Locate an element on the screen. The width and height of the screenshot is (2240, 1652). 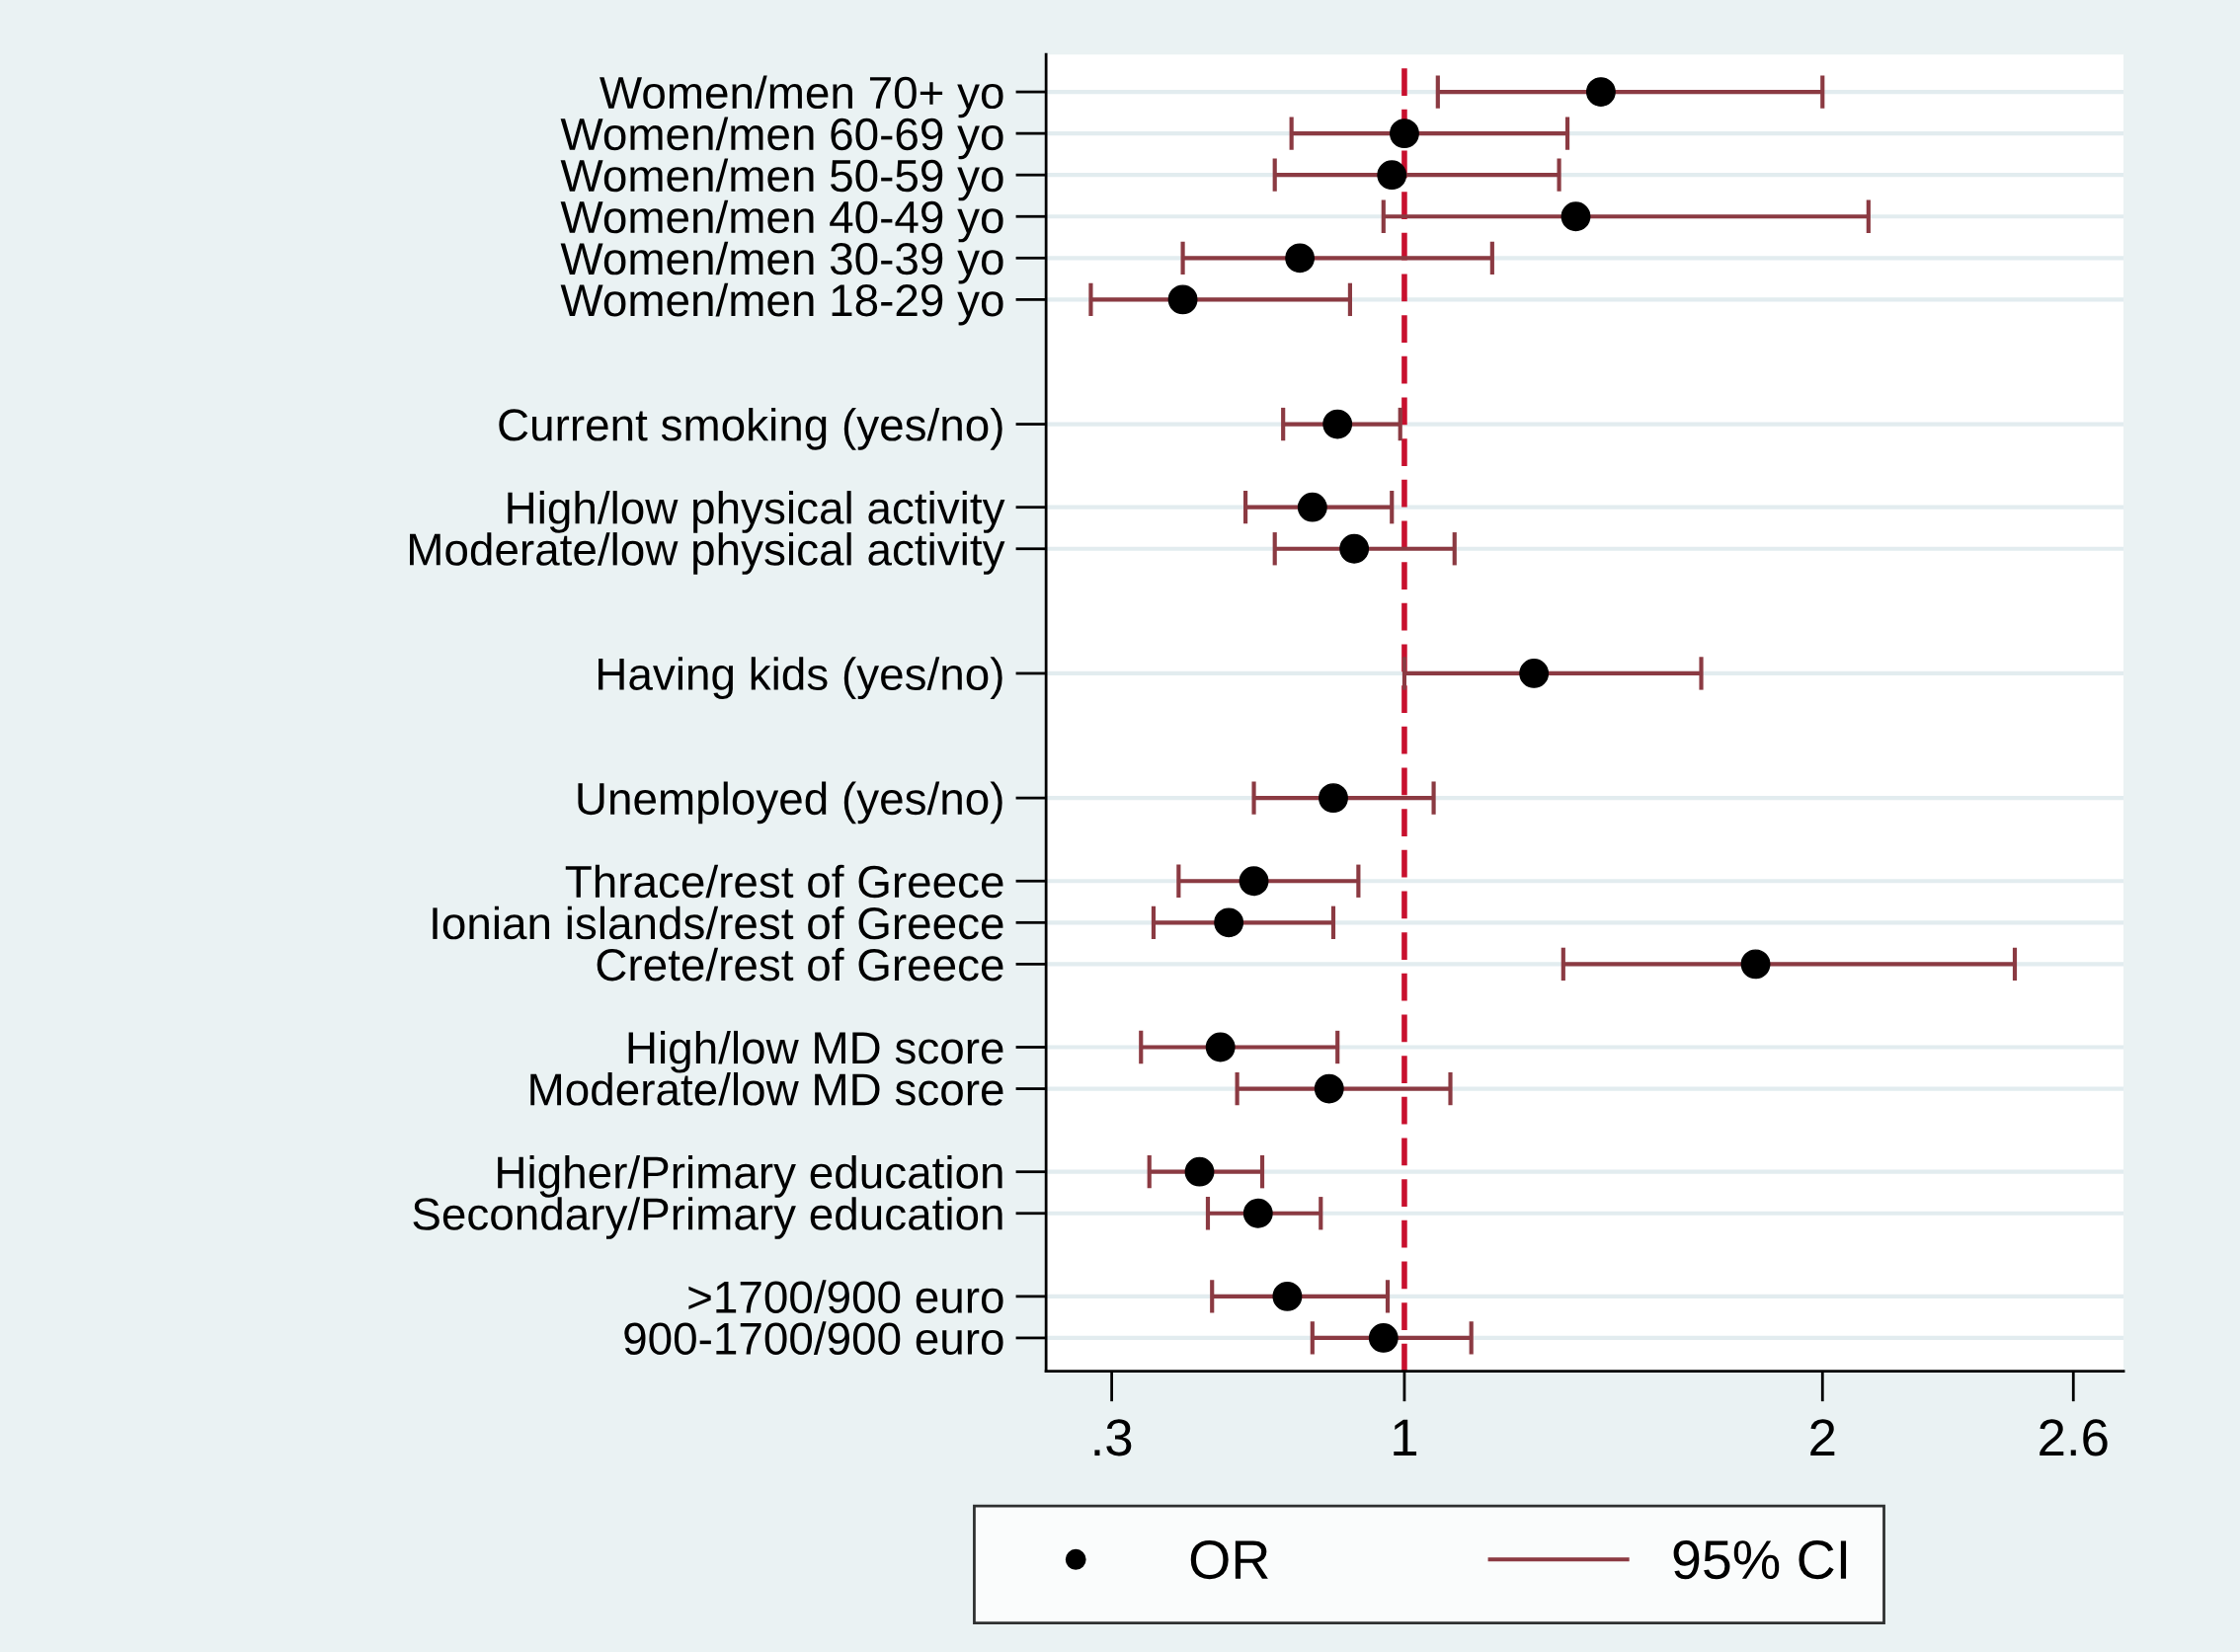
y-tick-label: High/low physical activity is located at coordinates (756, 512).